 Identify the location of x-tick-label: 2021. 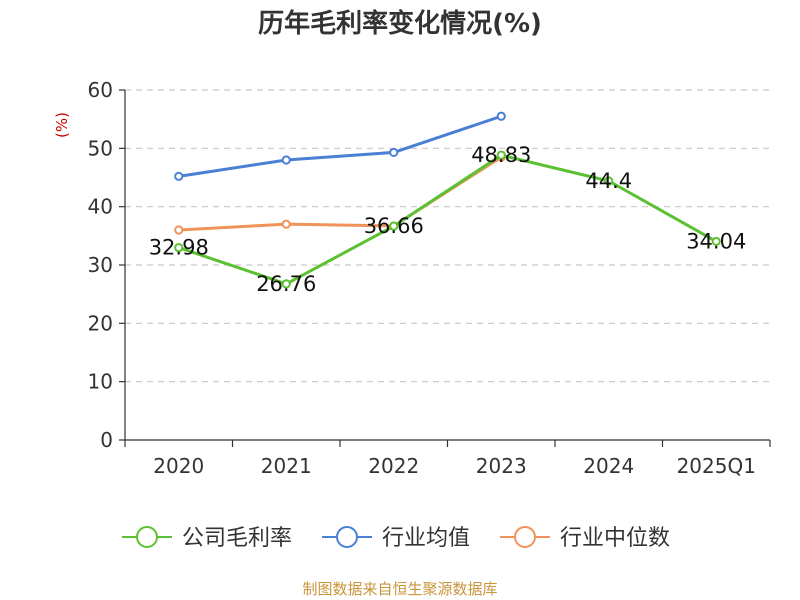
(286, 466).